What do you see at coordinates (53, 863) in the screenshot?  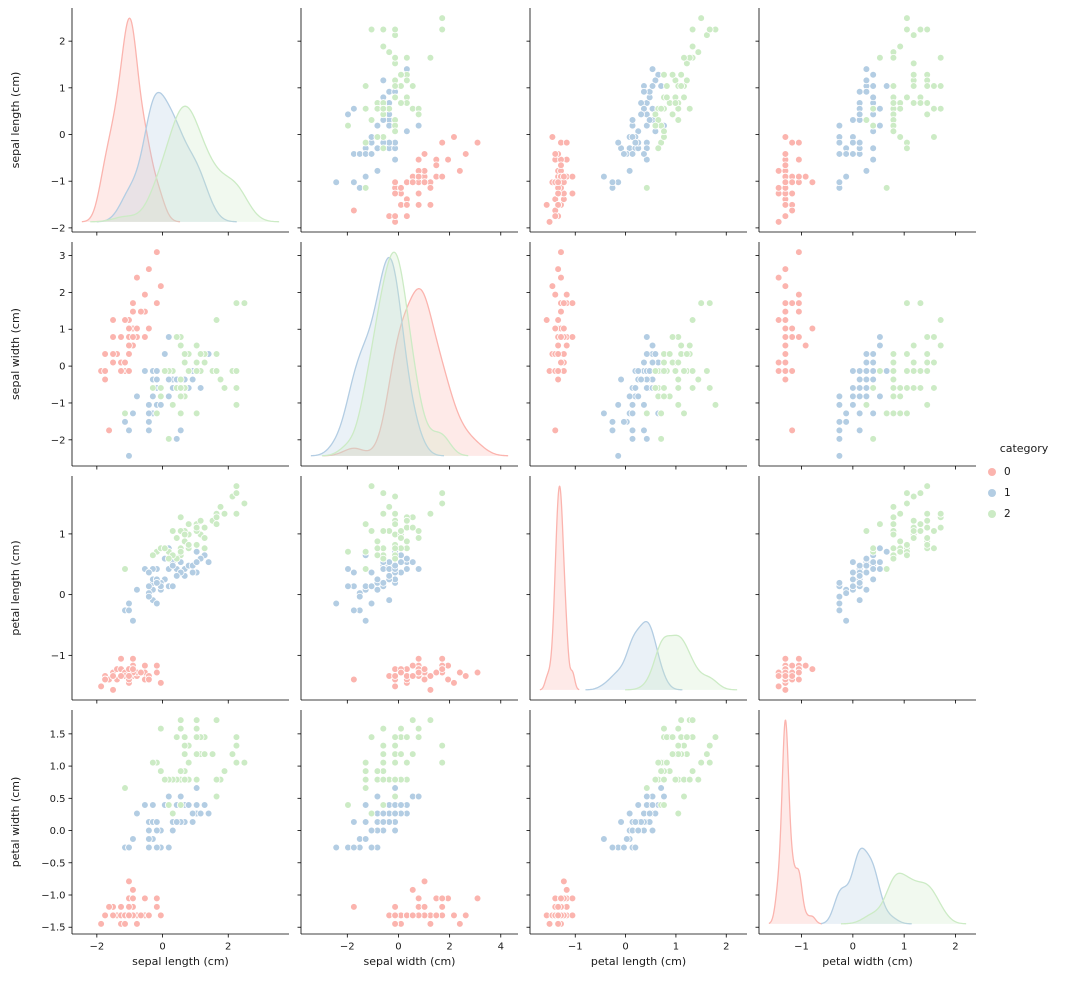 I see `y-tick-label: −0.5` at bounding box center [53, 863].